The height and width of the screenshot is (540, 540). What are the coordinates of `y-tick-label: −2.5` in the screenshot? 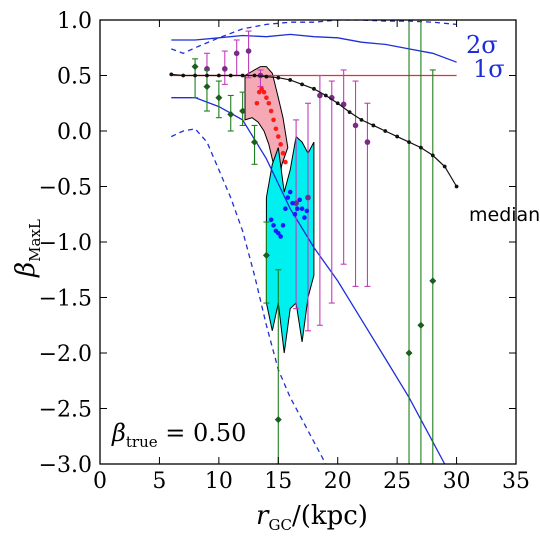 It's located at (65, 410).